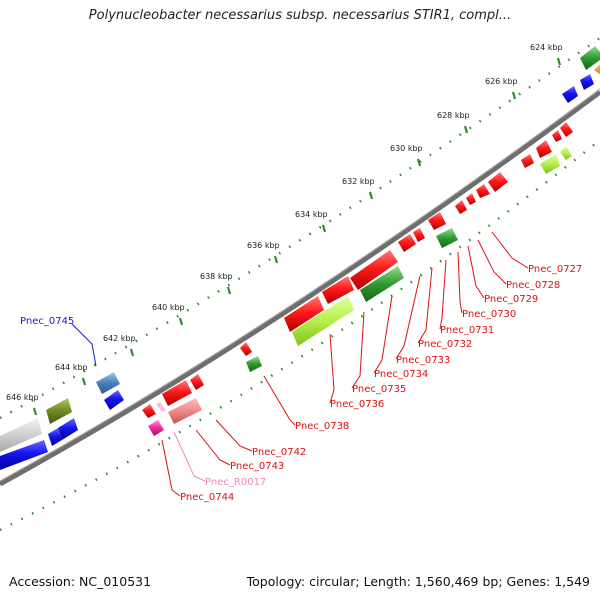 The image size is (600, 600). Describe the element at coordinates (71, 367) in the screenshot. I see `tick-label: 644 kbp` at that location.